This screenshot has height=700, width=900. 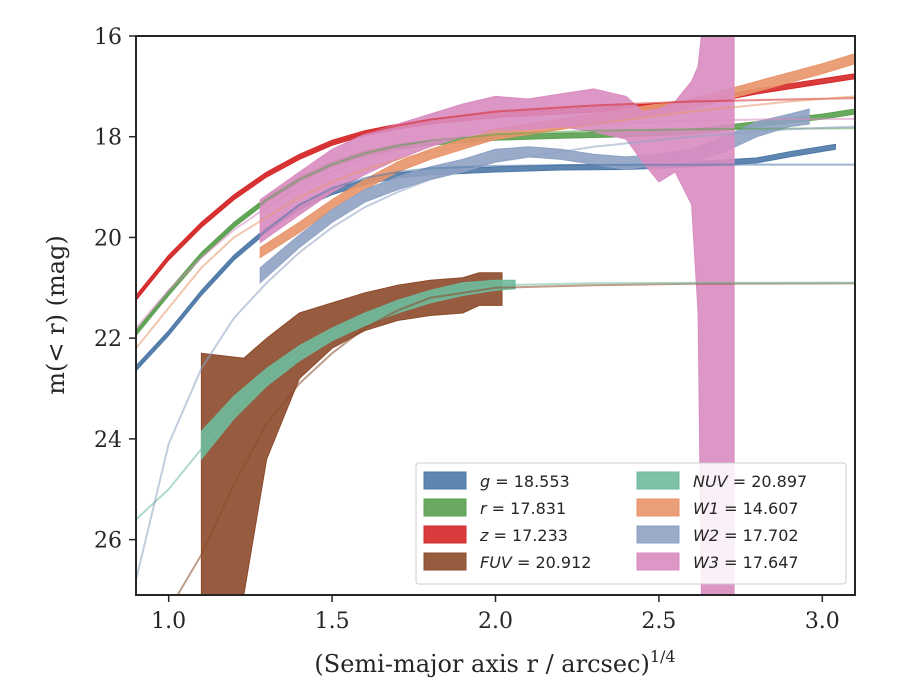 What do you see at coordinates (535, 562) in the screenshot?
I see `legend-label: FUV = 20.912` at bounding box center [535, 562].